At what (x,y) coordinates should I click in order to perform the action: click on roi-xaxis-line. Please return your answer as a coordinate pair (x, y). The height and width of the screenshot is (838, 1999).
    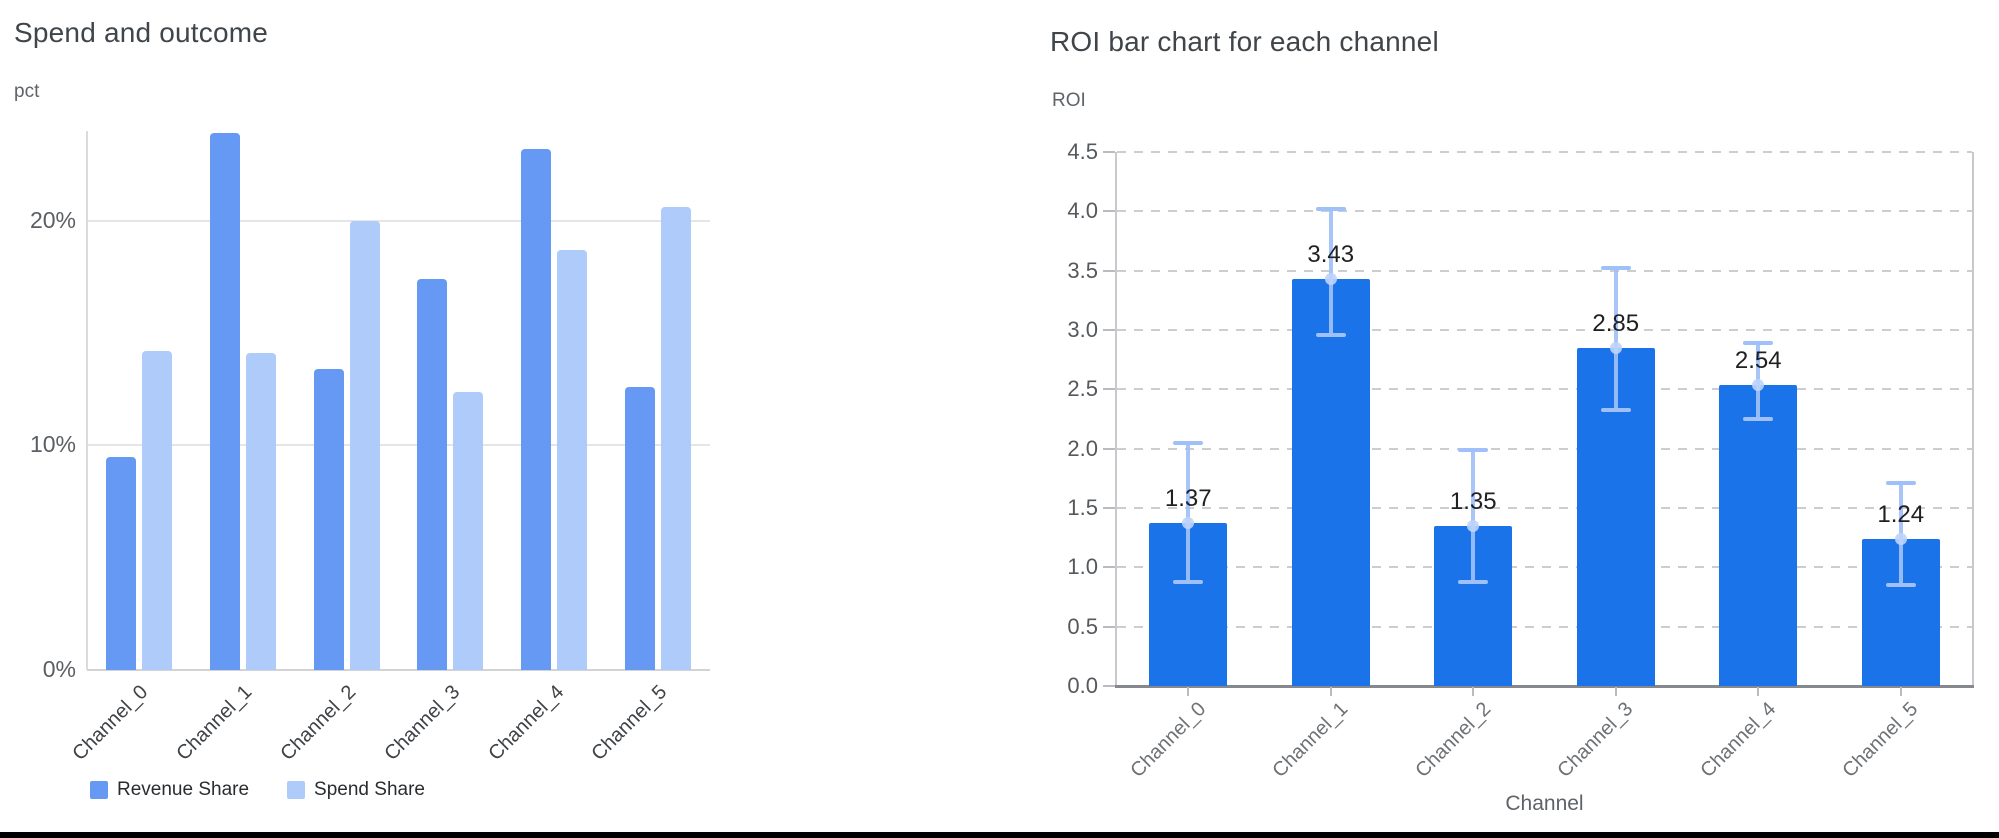
    Looking at the image, I should click on (1544, 686).